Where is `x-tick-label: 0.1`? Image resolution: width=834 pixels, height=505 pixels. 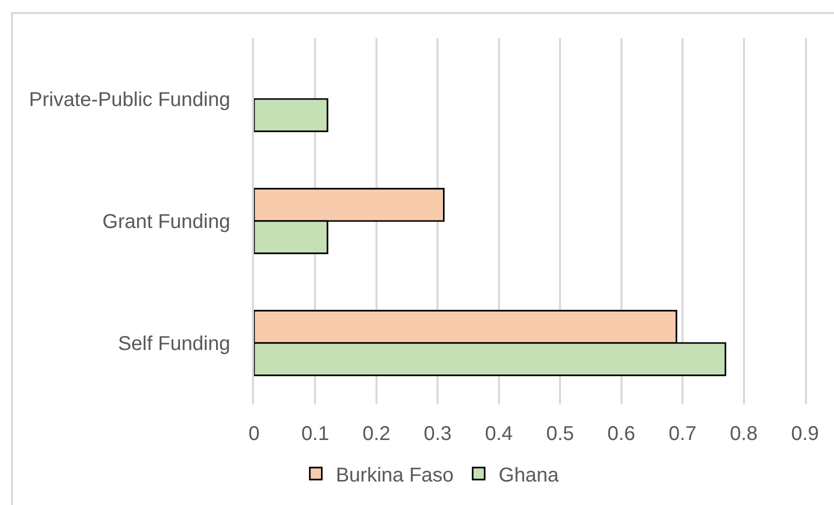 x-tick-label: 0.1 is located at coordinates (315, 434).